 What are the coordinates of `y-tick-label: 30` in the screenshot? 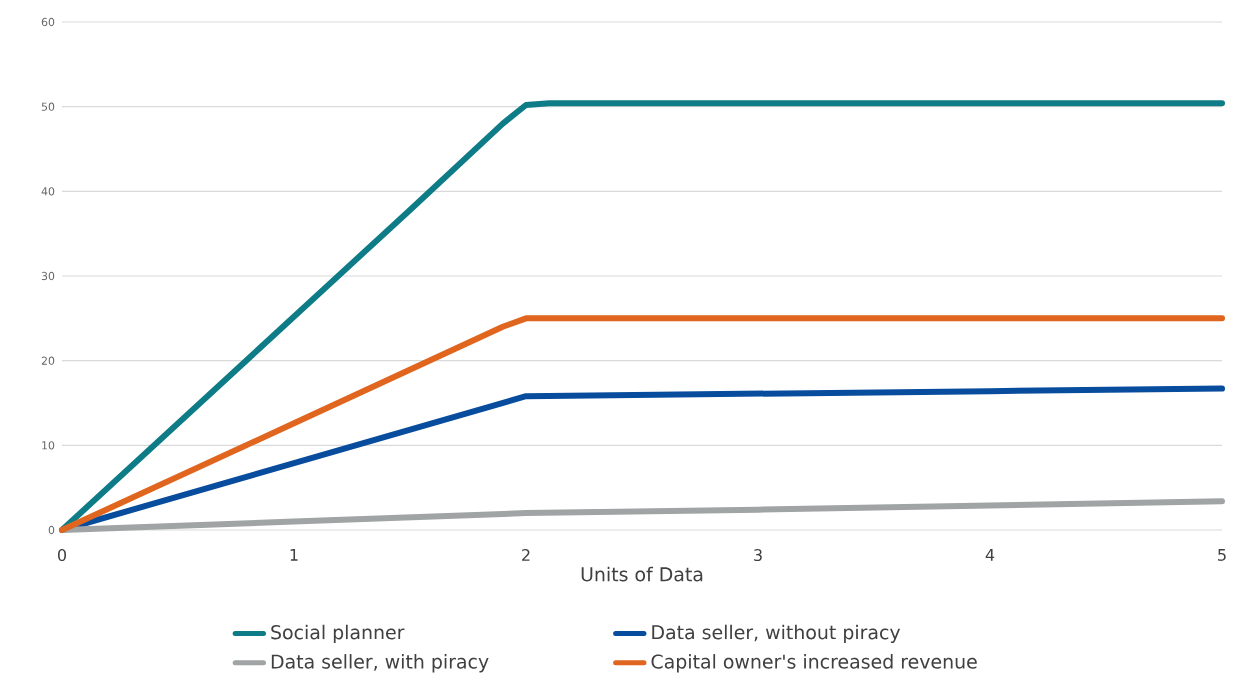 It's located at (48, 276).